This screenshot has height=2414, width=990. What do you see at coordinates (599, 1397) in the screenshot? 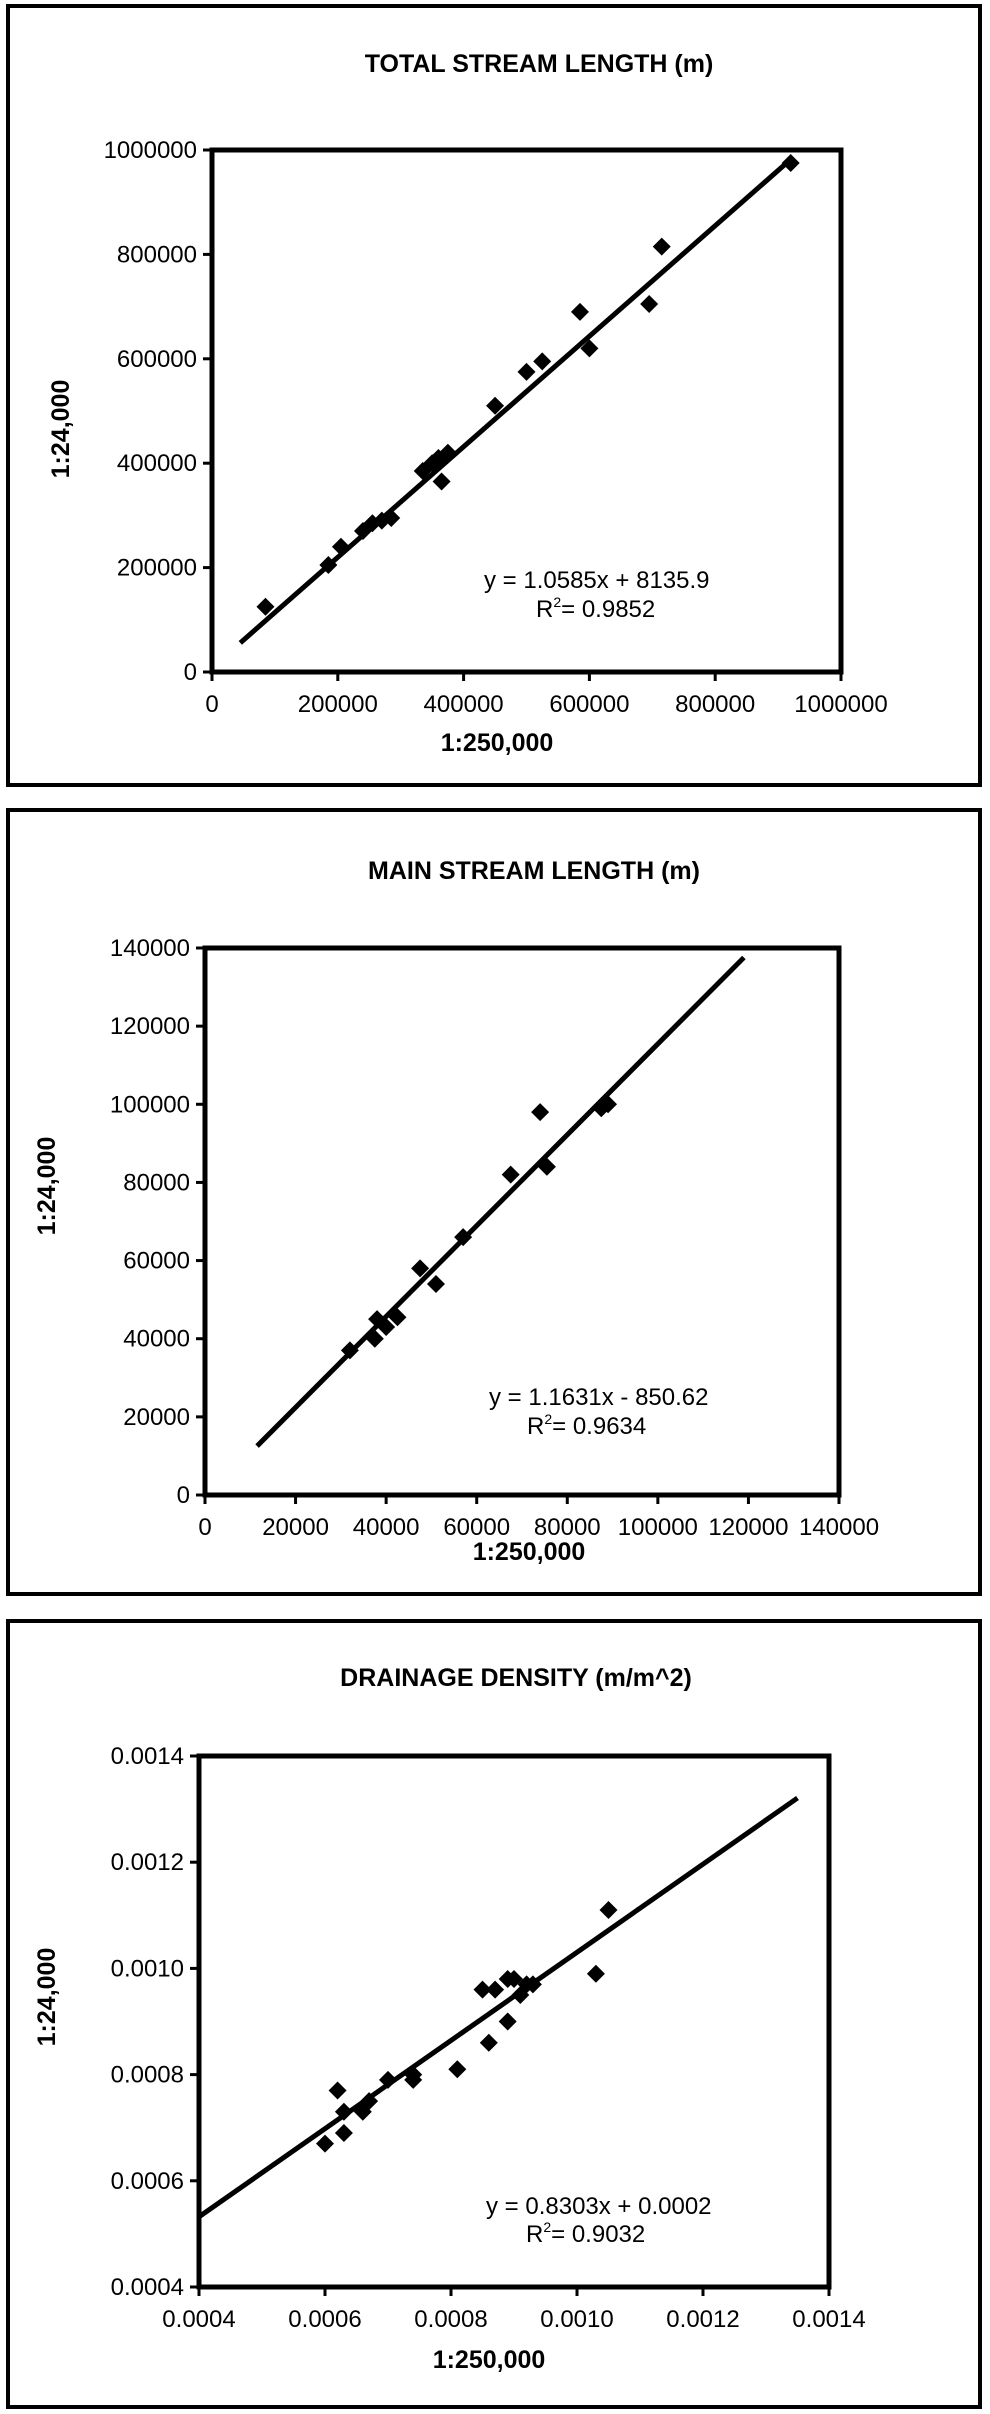
I see `trendline-equation: y = 1.1631x - 850.62` at bounding box center [599, 1397].